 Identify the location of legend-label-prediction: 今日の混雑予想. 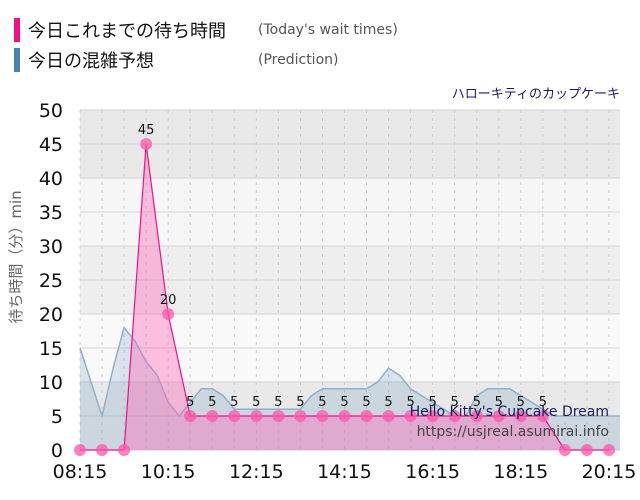
(91, 61).